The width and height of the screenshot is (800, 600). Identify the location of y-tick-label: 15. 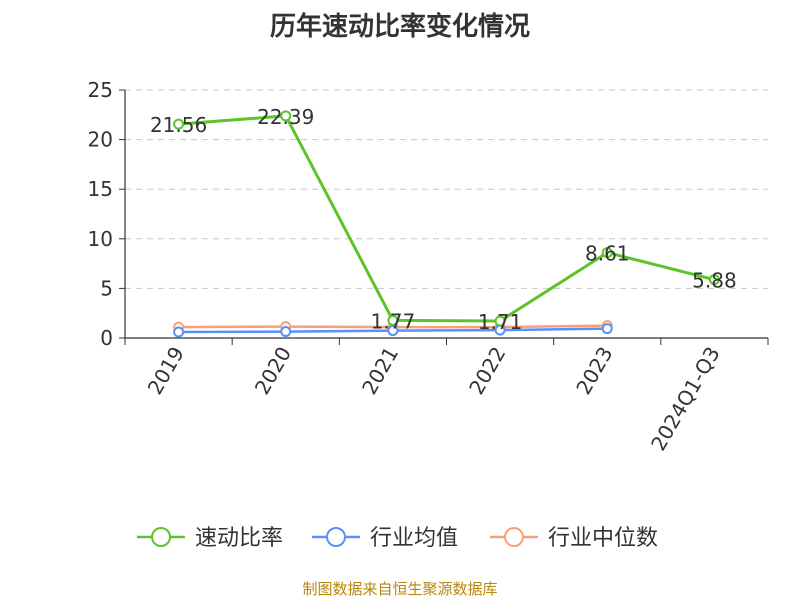
(100, 189).